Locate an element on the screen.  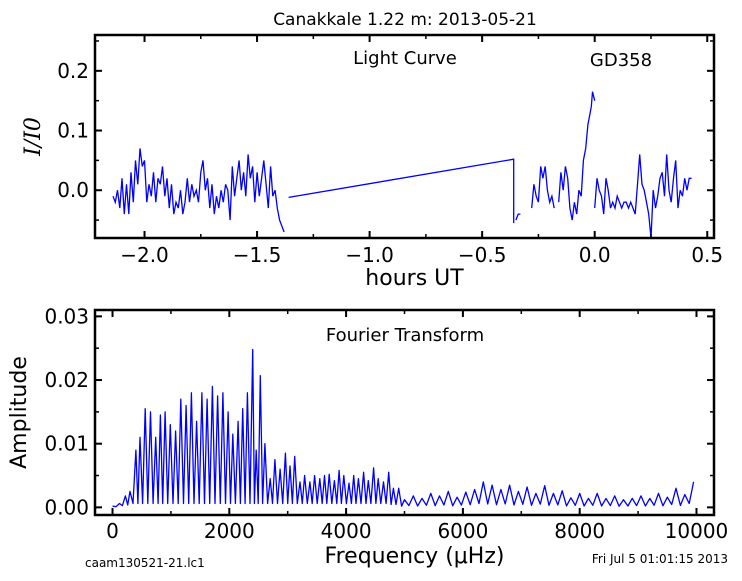
y-tick-label: 0.01 is located at coordinates (66, 444).